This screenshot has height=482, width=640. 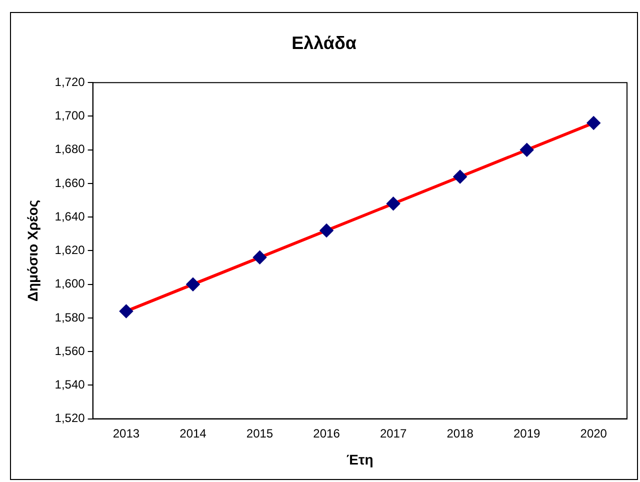 I want to click on x-tick-label: 2017, so click(x=393, y=433).